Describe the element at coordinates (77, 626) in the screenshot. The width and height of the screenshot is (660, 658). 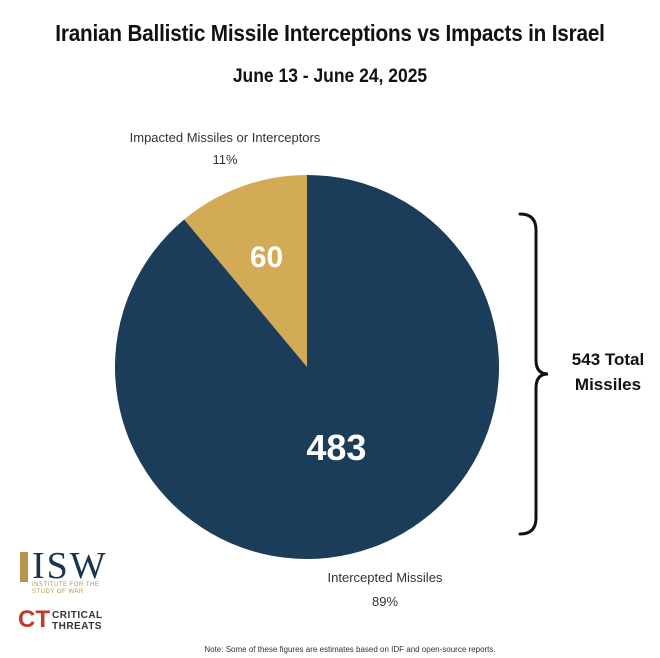
I see `ct-line2: THREATS` at that location.